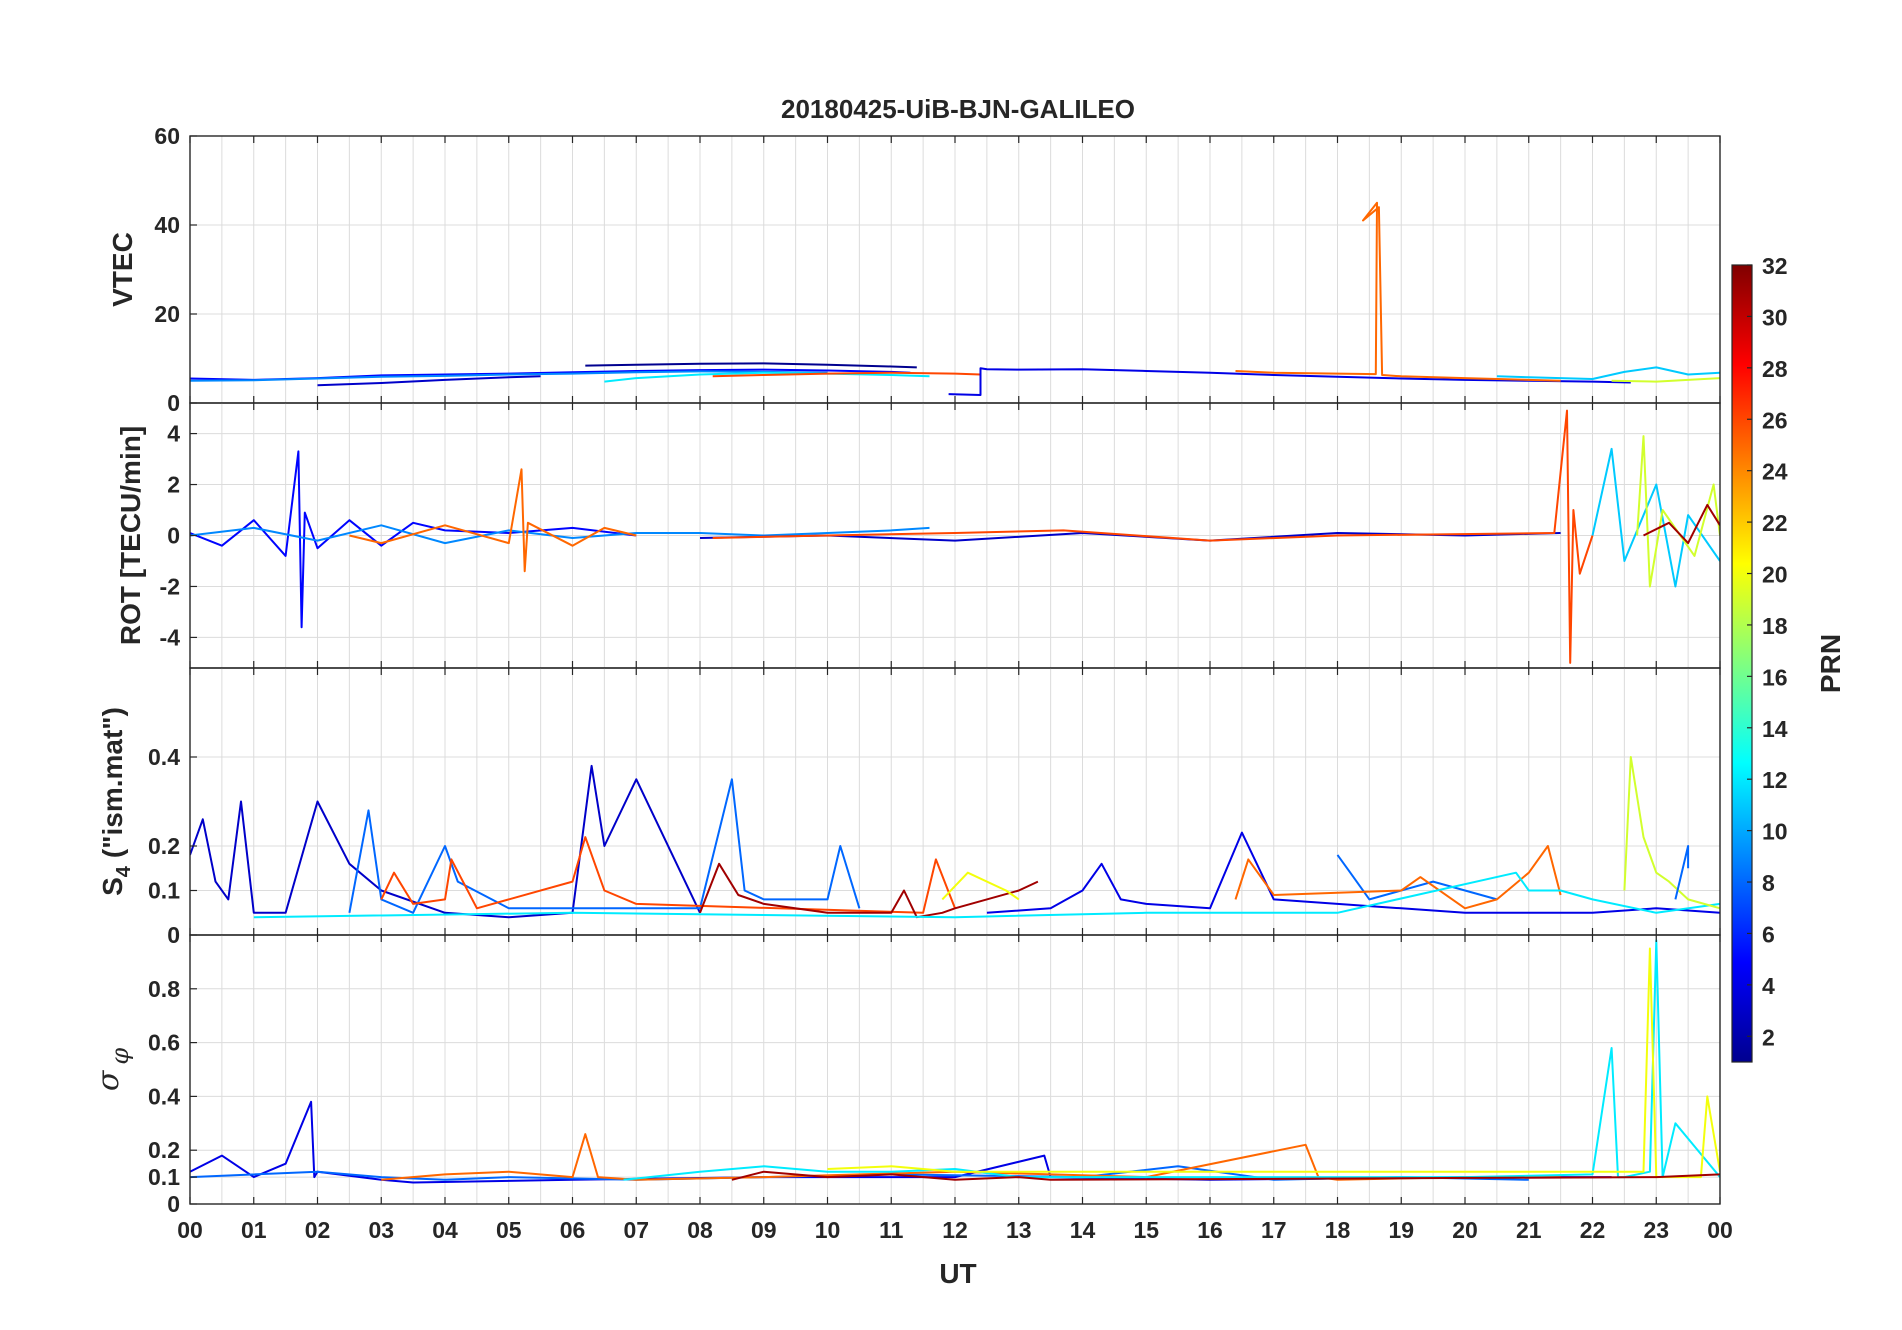 This screenshot has width=1902, height=1330. What do you see at coordinates (1401, 1230) in the screenshot?
I see `x-tick-label: 19` at bounding box center [1401, 1230].